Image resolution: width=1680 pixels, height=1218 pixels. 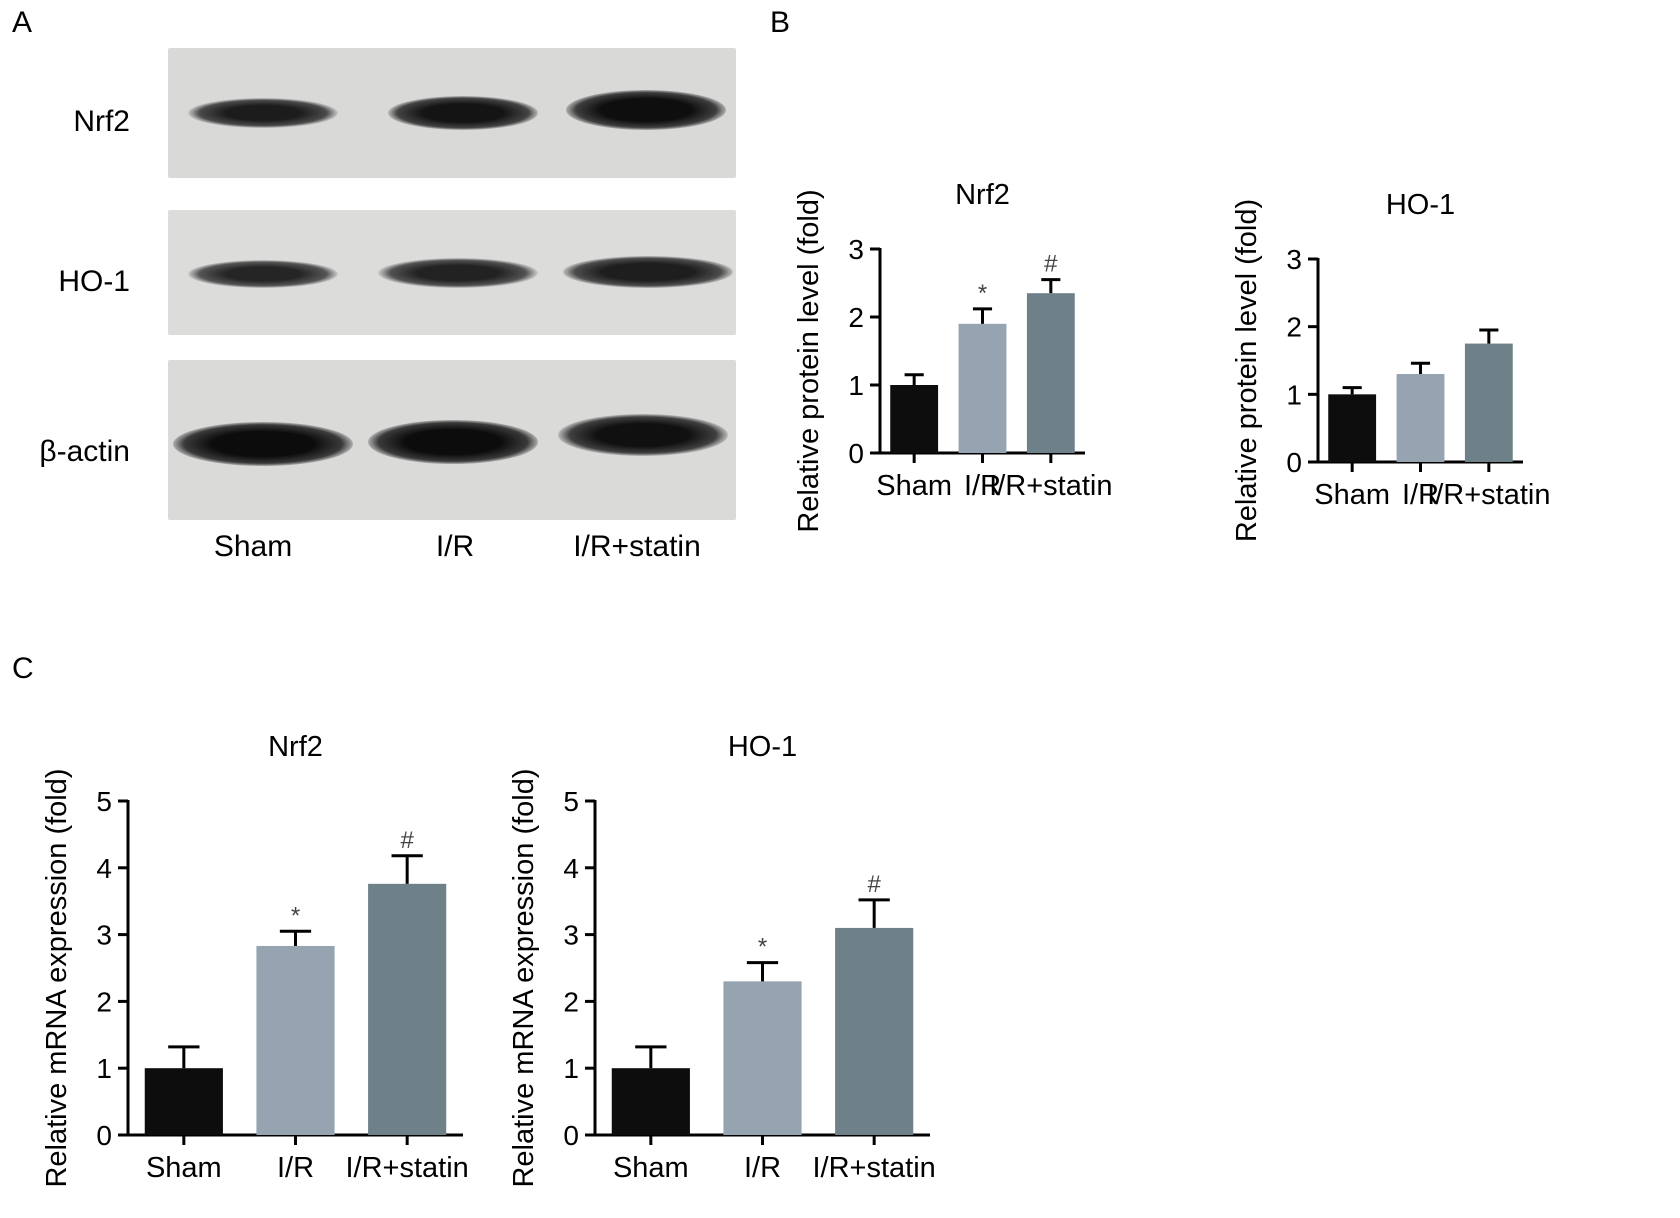 I want to click on lane-label-ir-statin: I/R+statin, so click(x=637, y=546).